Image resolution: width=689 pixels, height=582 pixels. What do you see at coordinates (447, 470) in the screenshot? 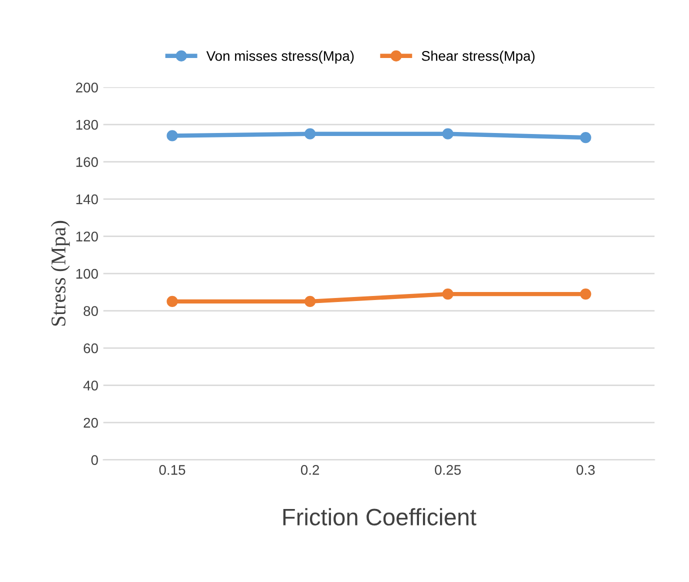
I see `x-tick-label: 0.25` at bounding box center [447, 470].